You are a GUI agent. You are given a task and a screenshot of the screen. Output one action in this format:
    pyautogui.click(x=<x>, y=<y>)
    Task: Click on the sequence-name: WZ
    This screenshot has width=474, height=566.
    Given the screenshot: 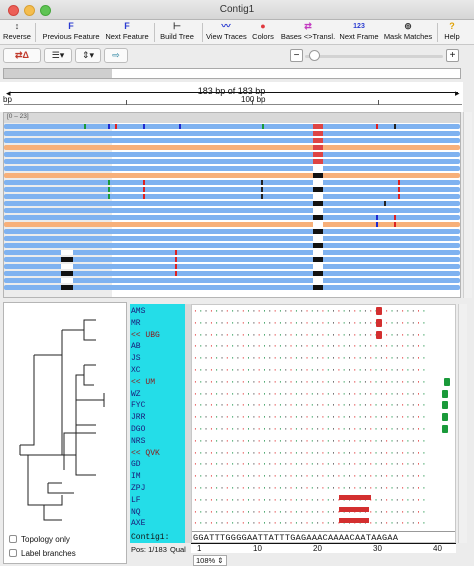 What is the action you would take?
    pyautogui.click(x=136, y=394)
    